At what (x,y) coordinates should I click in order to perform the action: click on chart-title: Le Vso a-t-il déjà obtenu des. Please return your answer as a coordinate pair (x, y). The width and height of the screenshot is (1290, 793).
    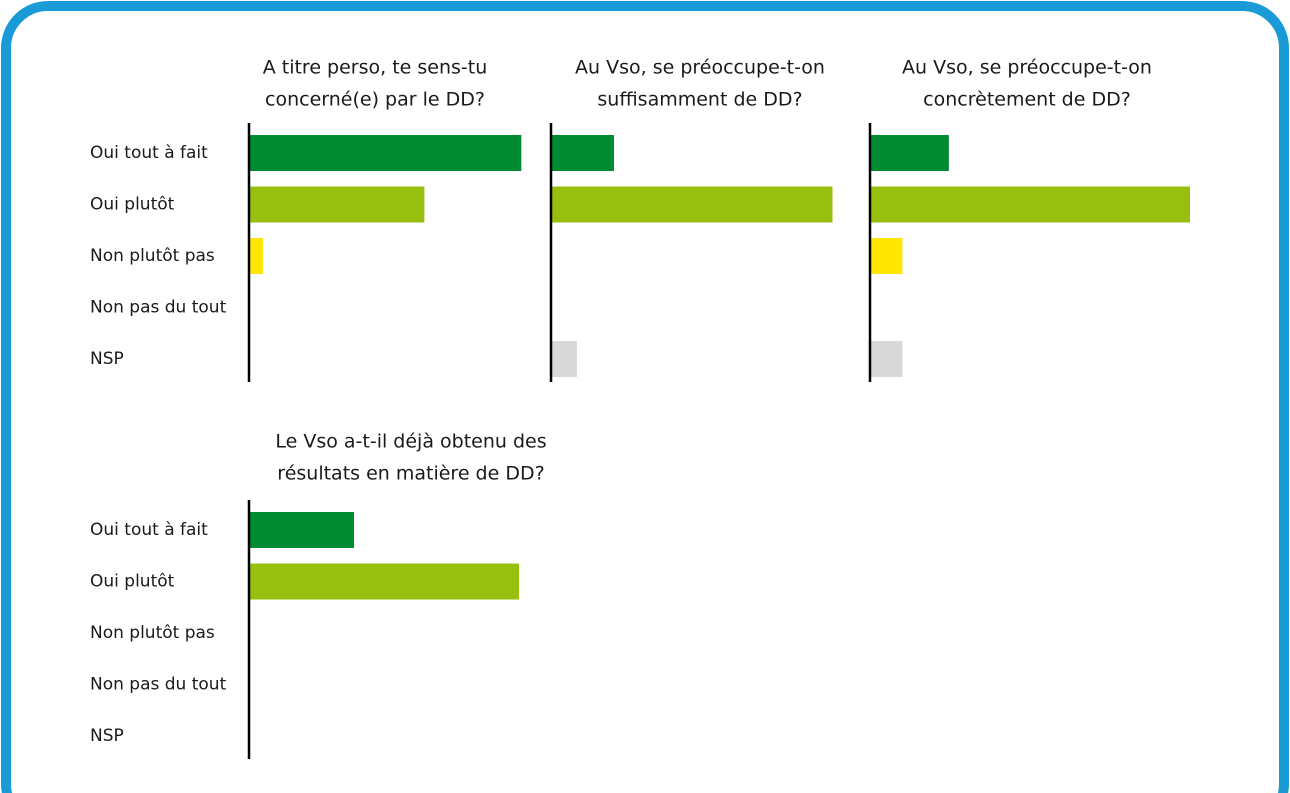
    Looking at the image, I should click on (410, 442).